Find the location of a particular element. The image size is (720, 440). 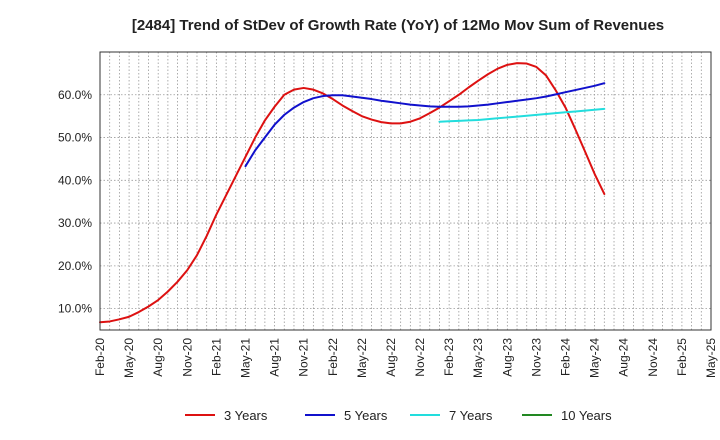

x-tick-label: May-24 is located at coordinates (595, 358).